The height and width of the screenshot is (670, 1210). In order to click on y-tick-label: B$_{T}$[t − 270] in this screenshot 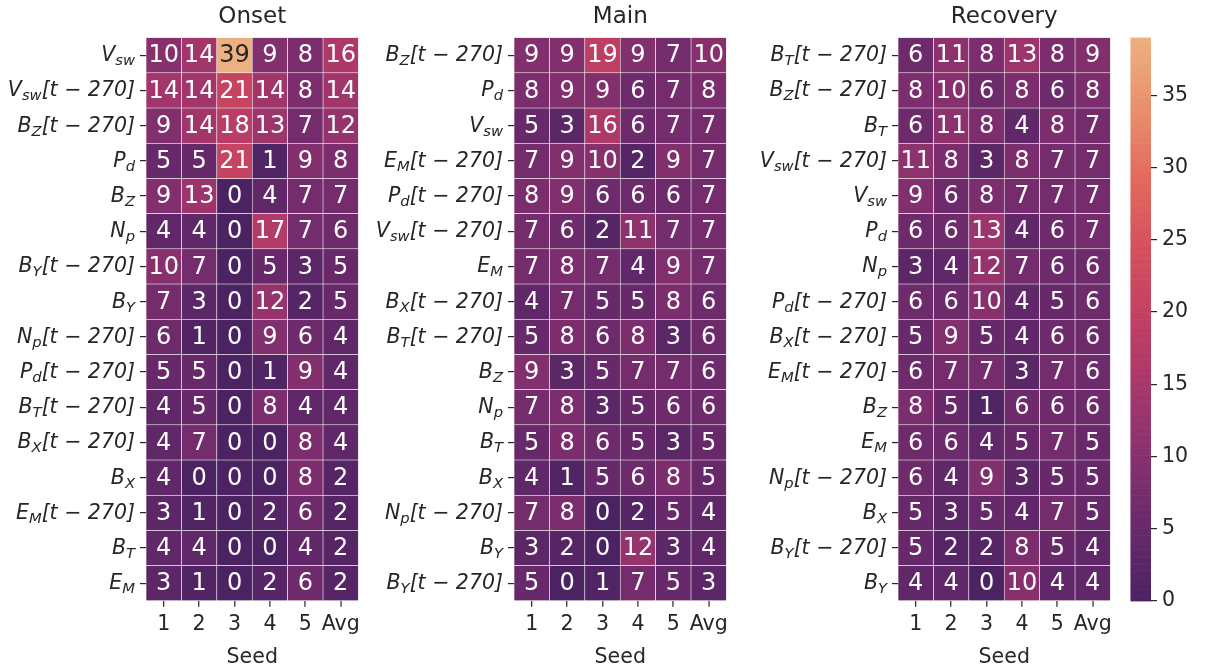, I will do `click(444, 336)`.